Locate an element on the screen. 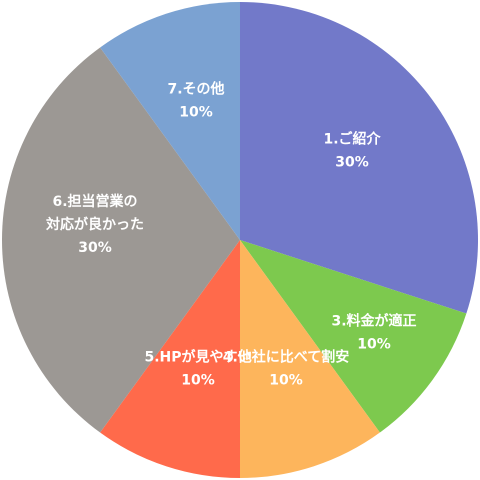 This screenshot has height=480, width=480. slice-label-4: 5.HPが見やすい 10% is located at coordinates (197, 369).